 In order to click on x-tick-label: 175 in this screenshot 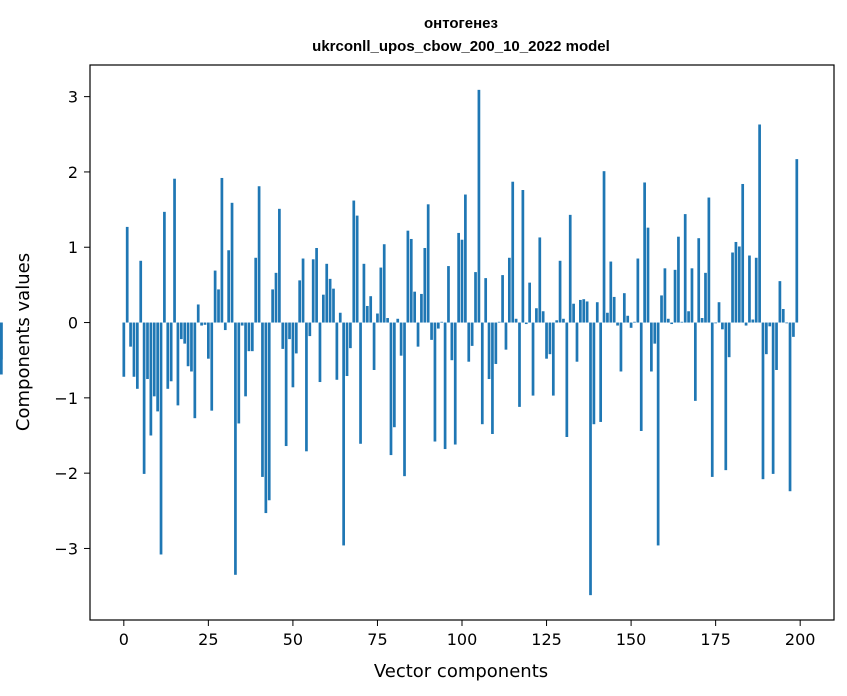, I will do `click(715, 639)`.